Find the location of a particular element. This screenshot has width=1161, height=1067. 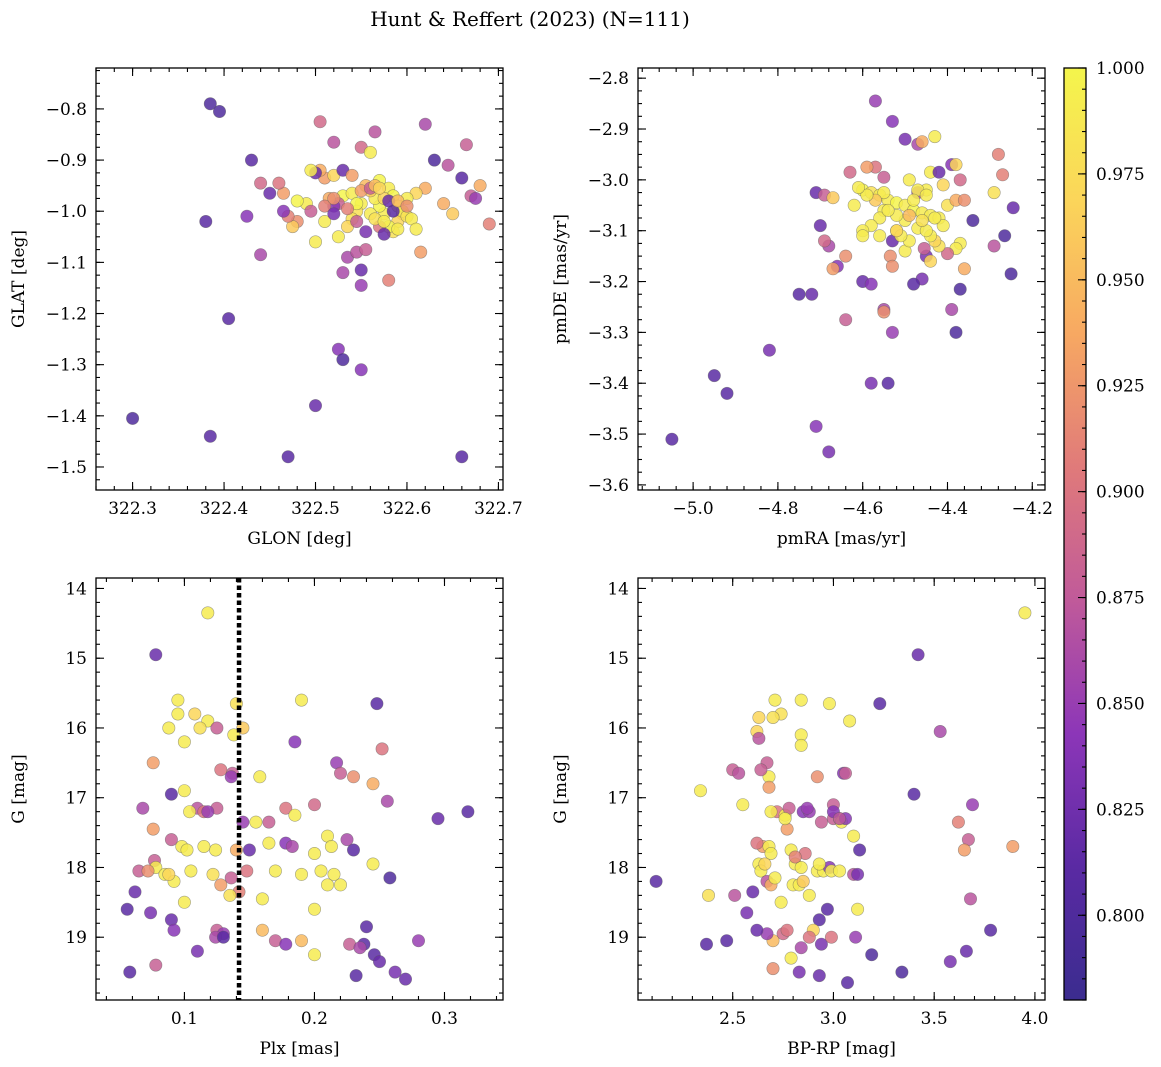

colorbar-tick-label: 1.000 is located at coordinates (1120, 69).